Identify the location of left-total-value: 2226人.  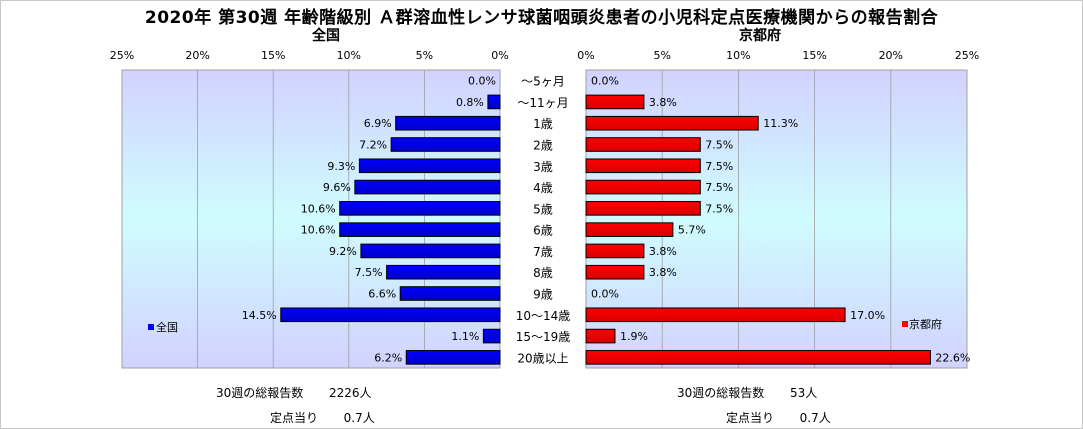
(350, 393).